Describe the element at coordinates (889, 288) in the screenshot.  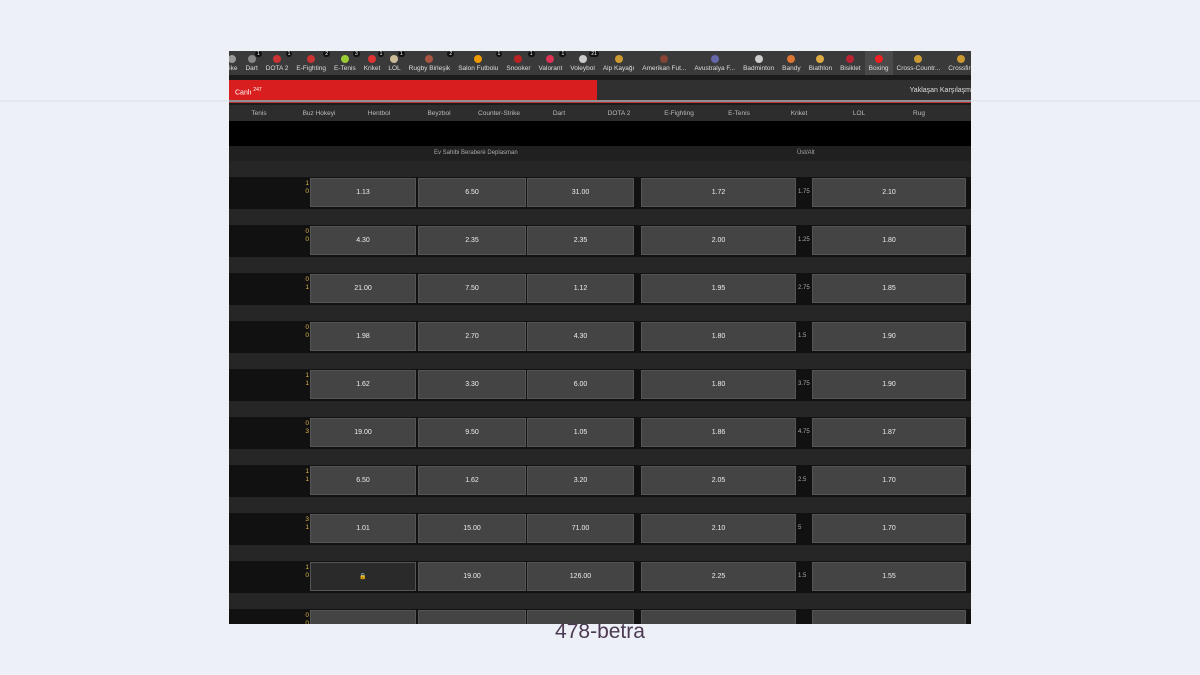
I see `odd-button: 1.85` at that location.